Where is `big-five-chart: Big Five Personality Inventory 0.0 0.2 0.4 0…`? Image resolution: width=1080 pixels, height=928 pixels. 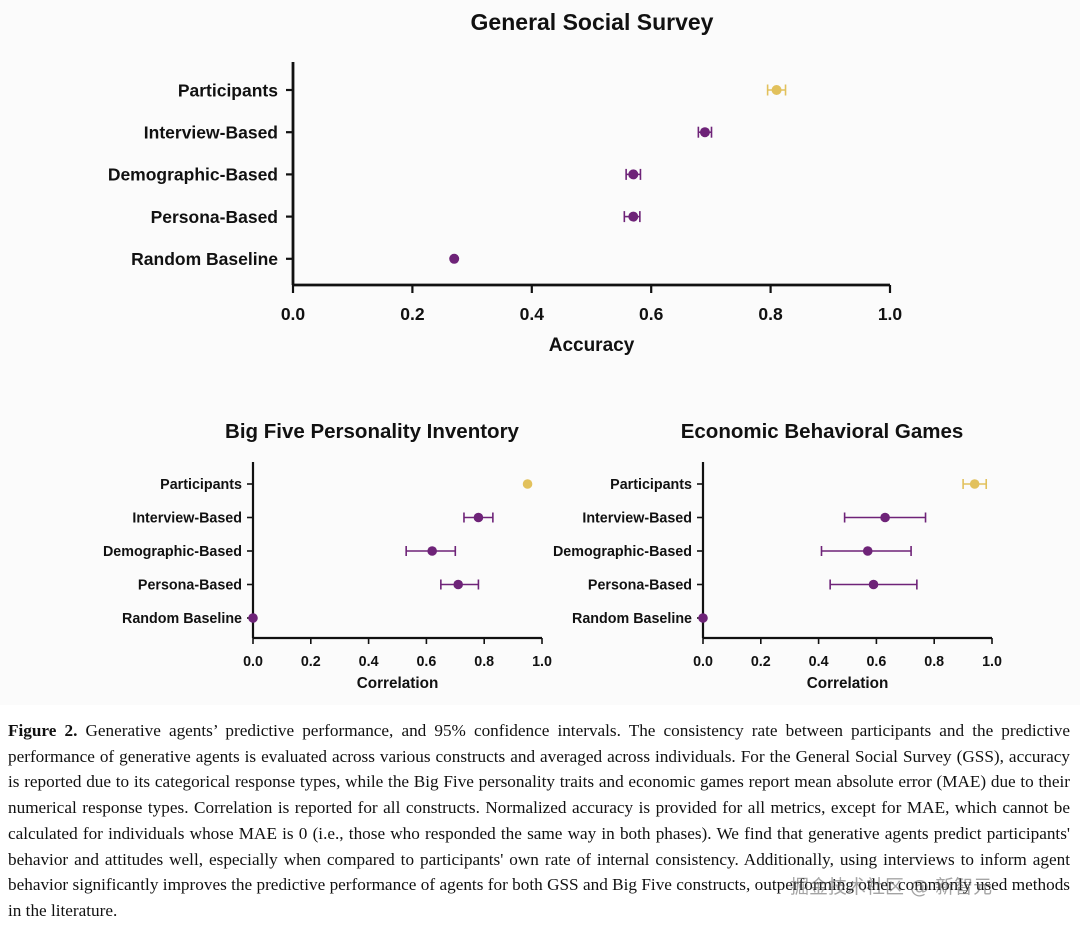 big-five-chart: Big Five Personality Inventory 0.0 0.2 0.4 0… is located at coordinates (327, 556).